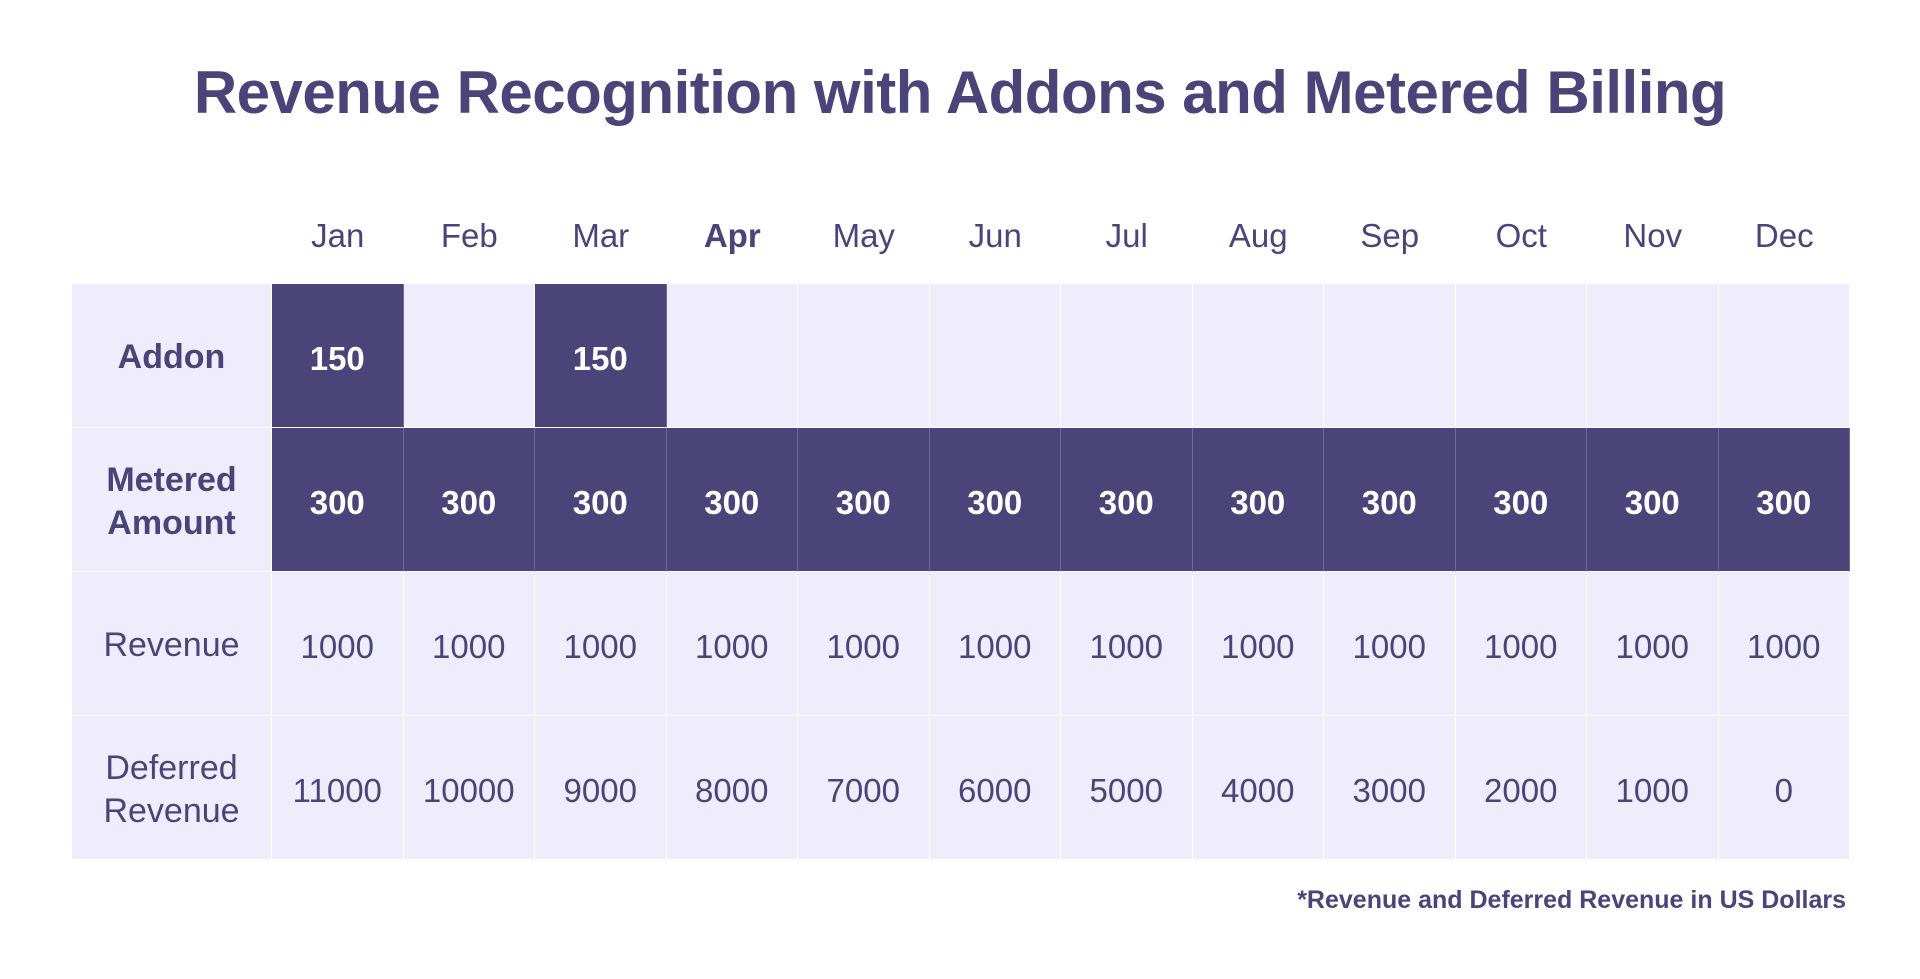 The image size is (1920, 979). What do you see at coordinates (1784, 788) in the screenshot?
I see `table-cell: 0` at bounding box center [1784, 788].